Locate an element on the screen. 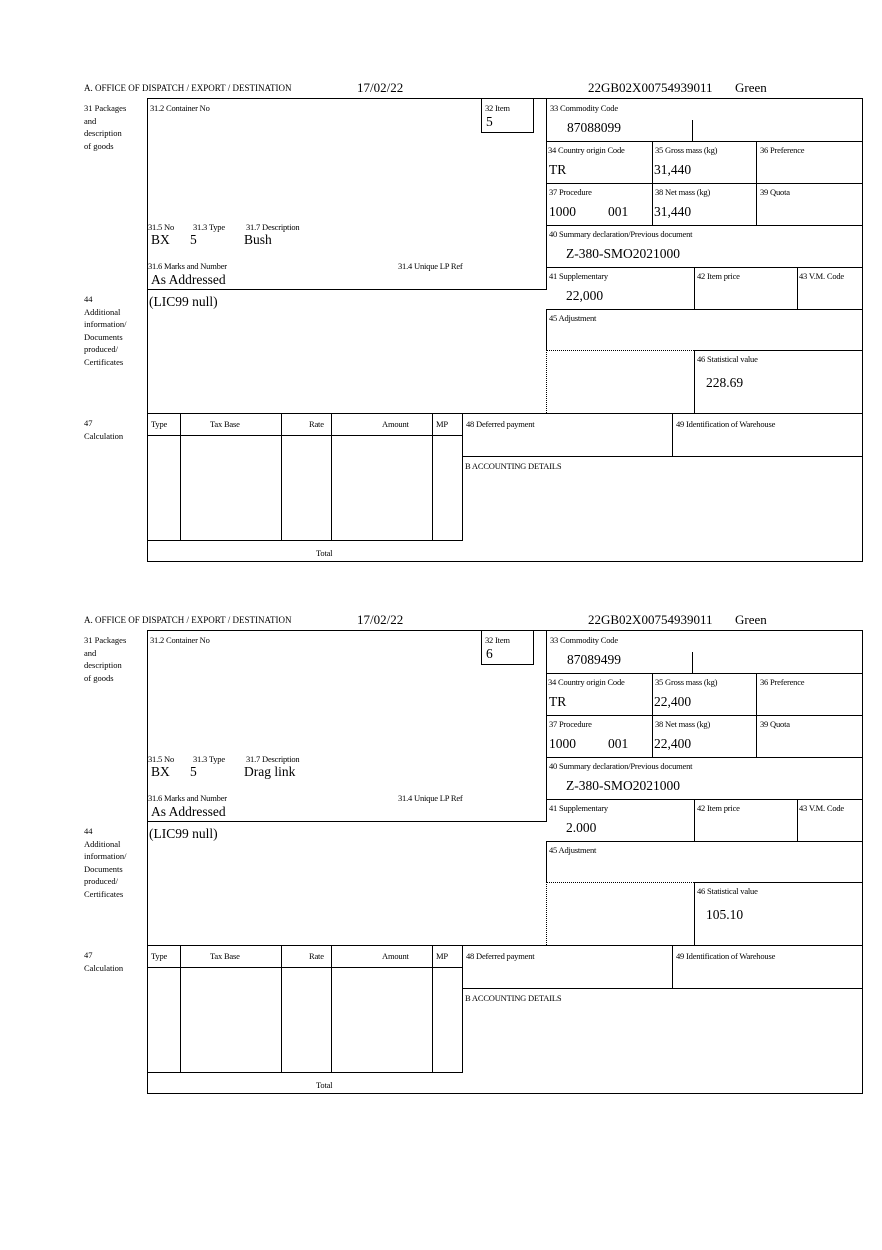  preference-label: 36 Preference is located at coordinates (782, 682).